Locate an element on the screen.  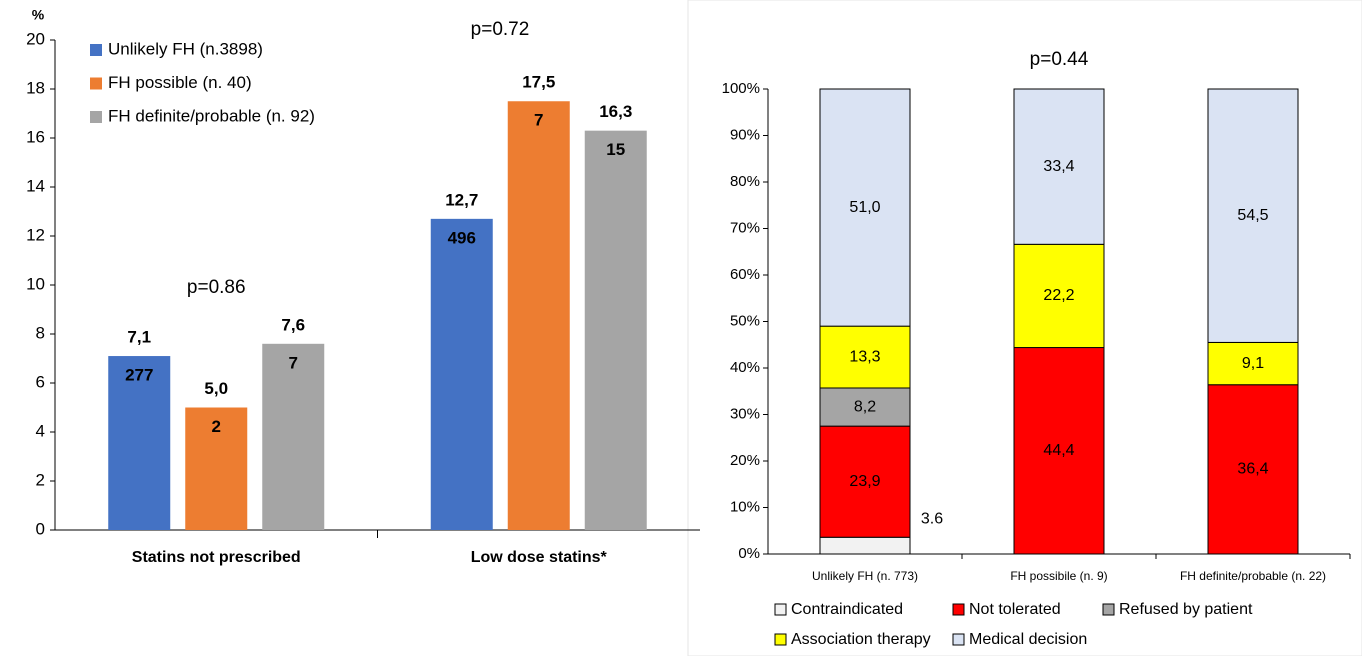
p-value: p=0.86 is located at coordinates (216, 287).